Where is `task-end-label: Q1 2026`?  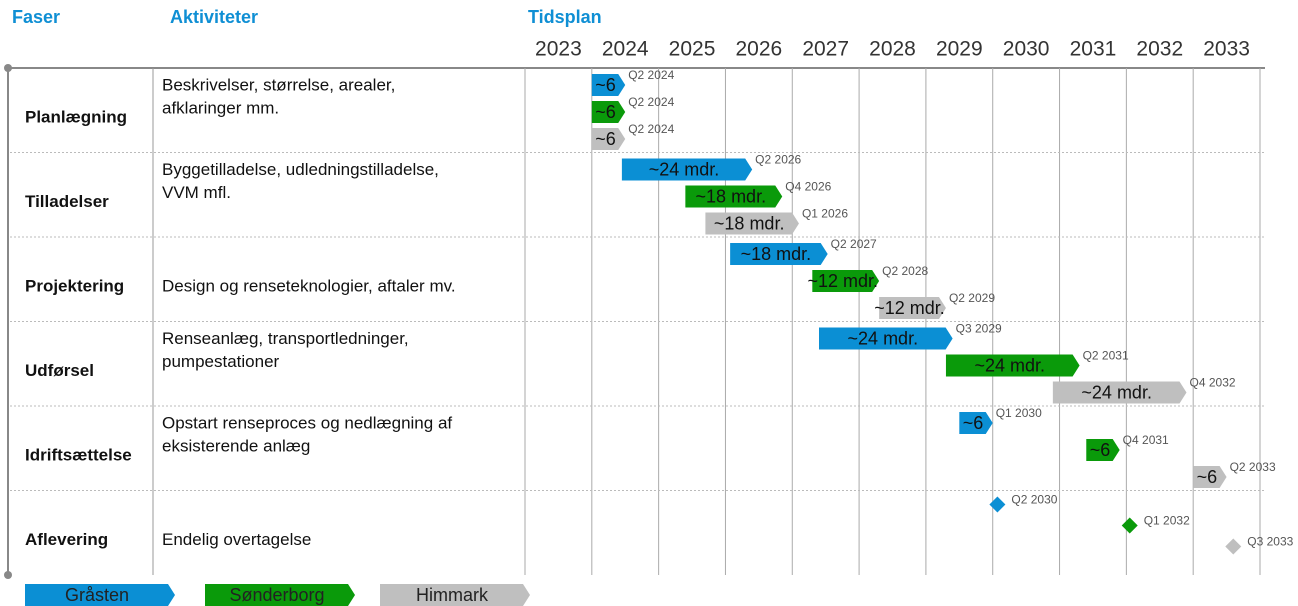 task-end-label: Q1 2026 is located at coordinates (825, 214).